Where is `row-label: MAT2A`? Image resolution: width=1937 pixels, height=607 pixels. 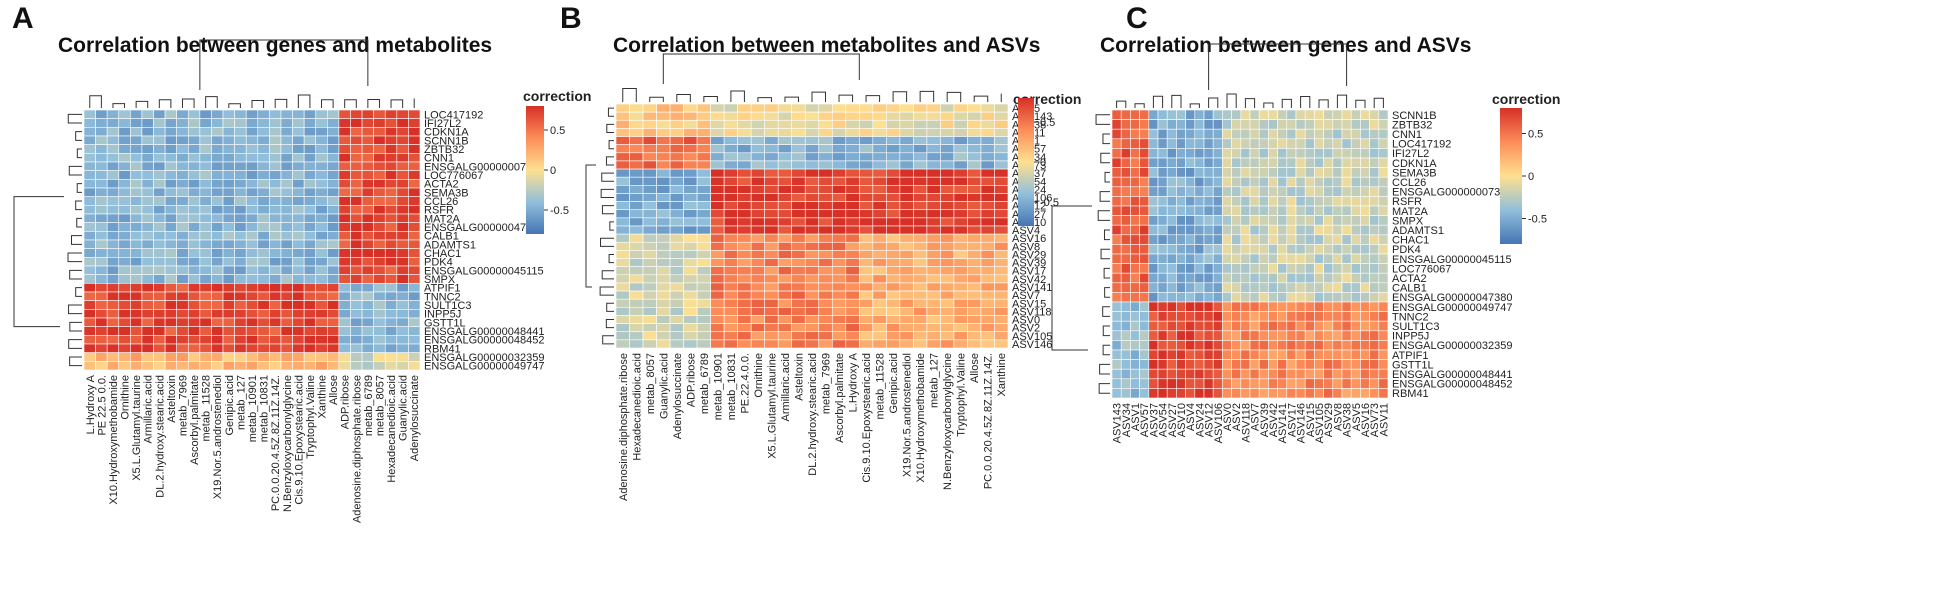
row-label: MAT2A is located at coordinates (442, 219).